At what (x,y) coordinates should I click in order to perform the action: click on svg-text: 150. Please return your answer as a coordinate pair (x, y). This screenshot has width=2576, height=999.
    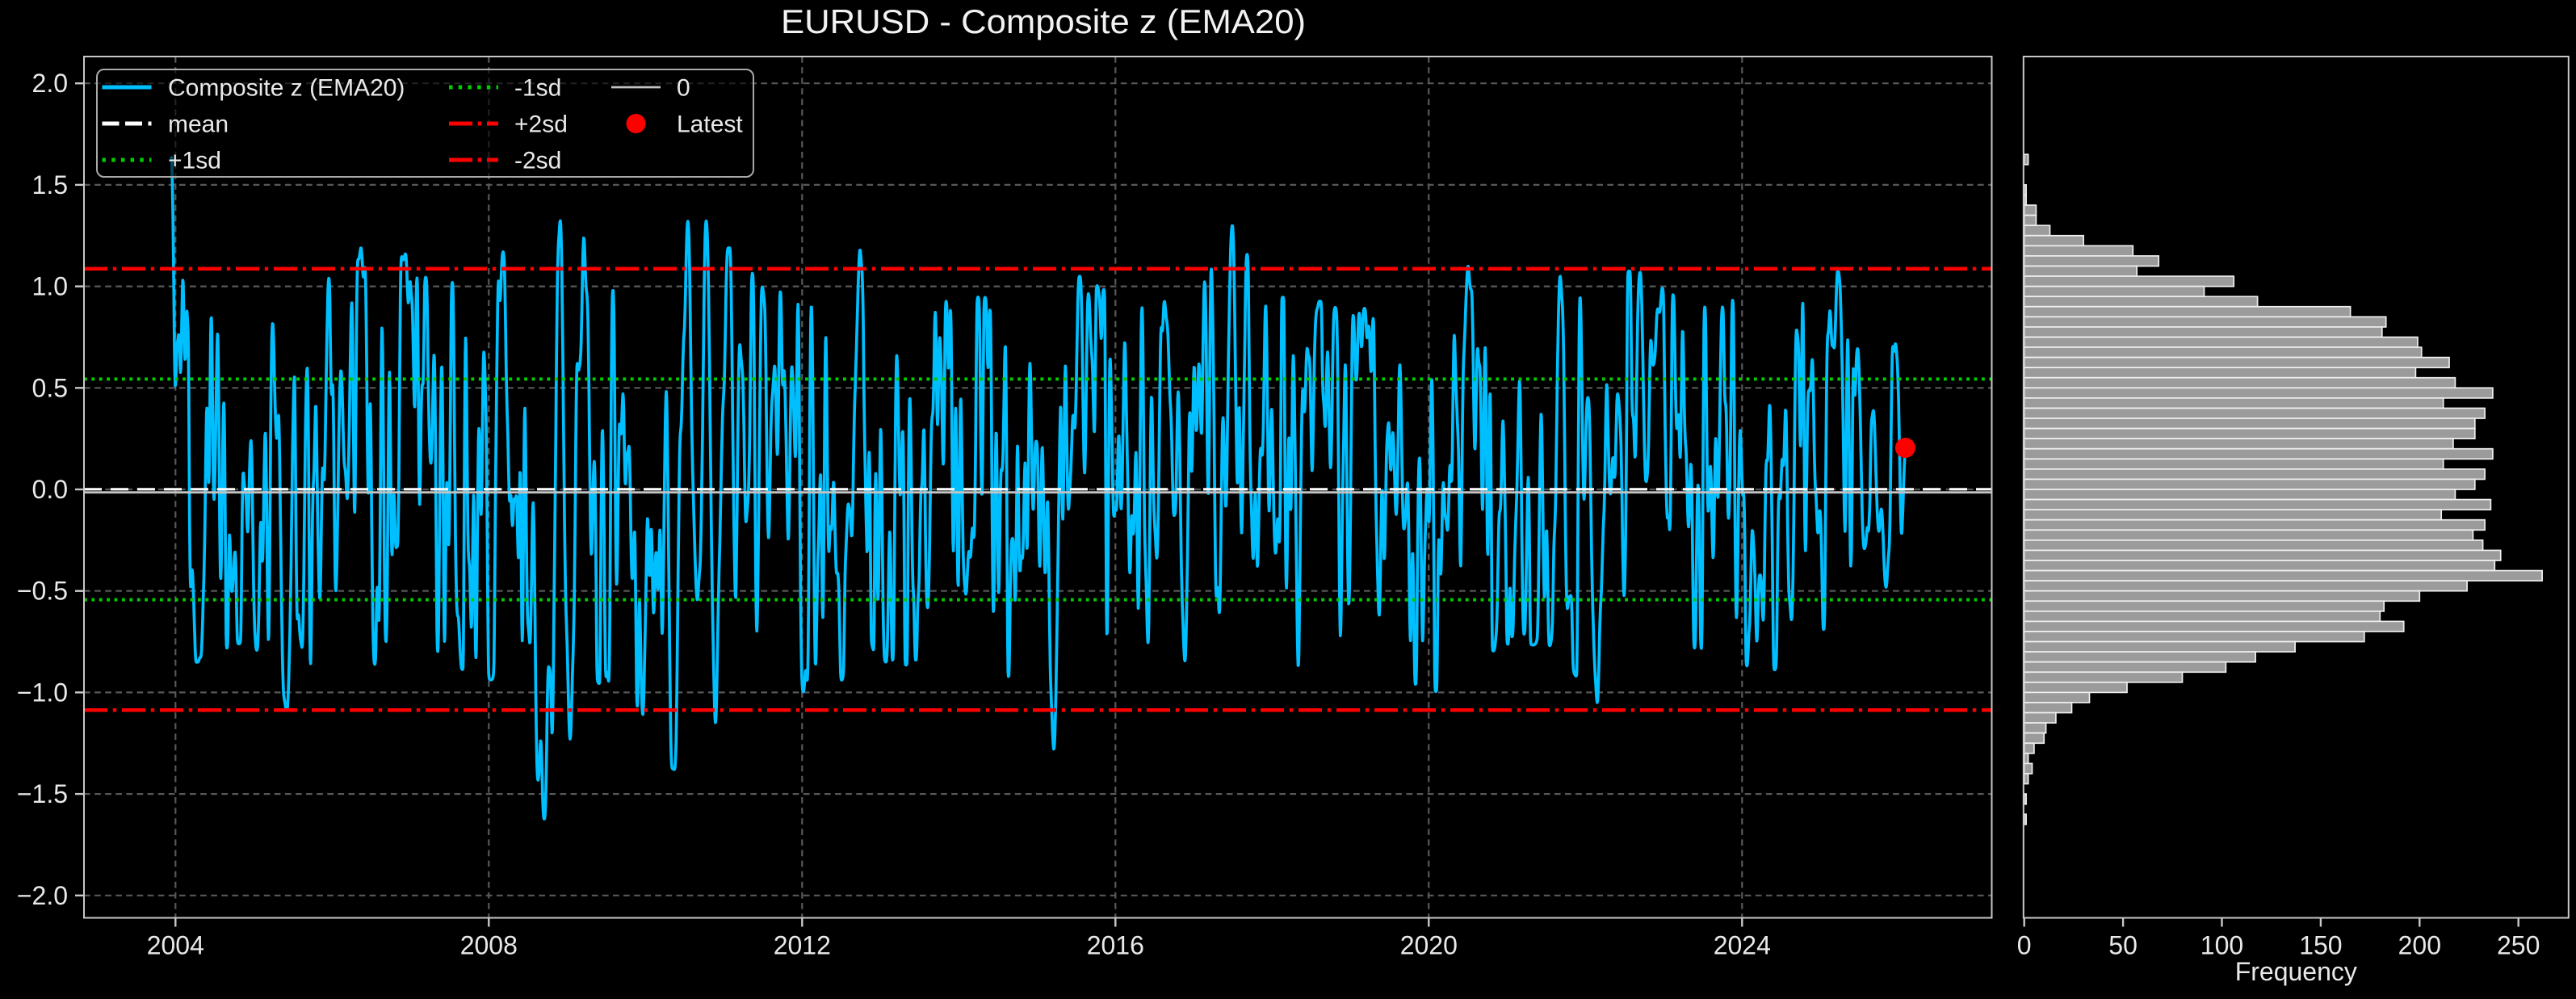
    Looking at the image, I should click on (2320, 945).